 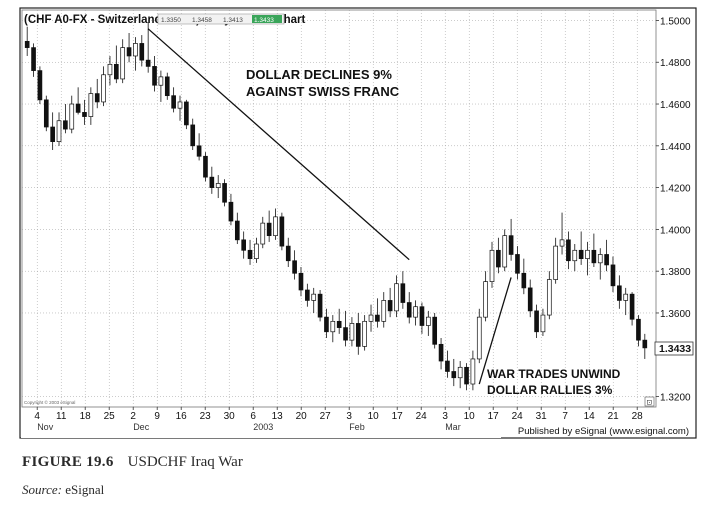 I want to click on x-tick-label: 9, so click(x=157, y=416).